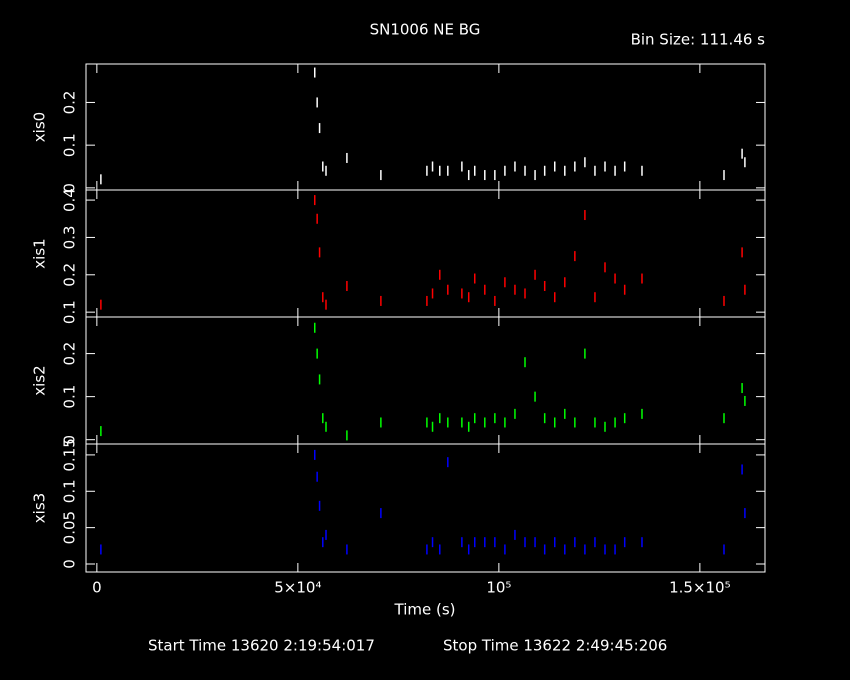 The height and width of the screenshot is (680, 850). What do you see at coordinates (700, 588) in the screenshot?
I see `x-tick-label: 1.5×10⁵` at bounding box center [700, 588].